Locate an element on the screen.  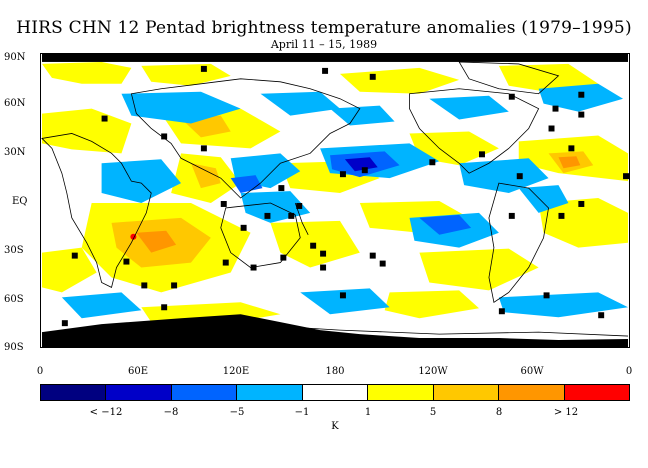
lon-label-60e: 60E is located at coordinates (138, 371).